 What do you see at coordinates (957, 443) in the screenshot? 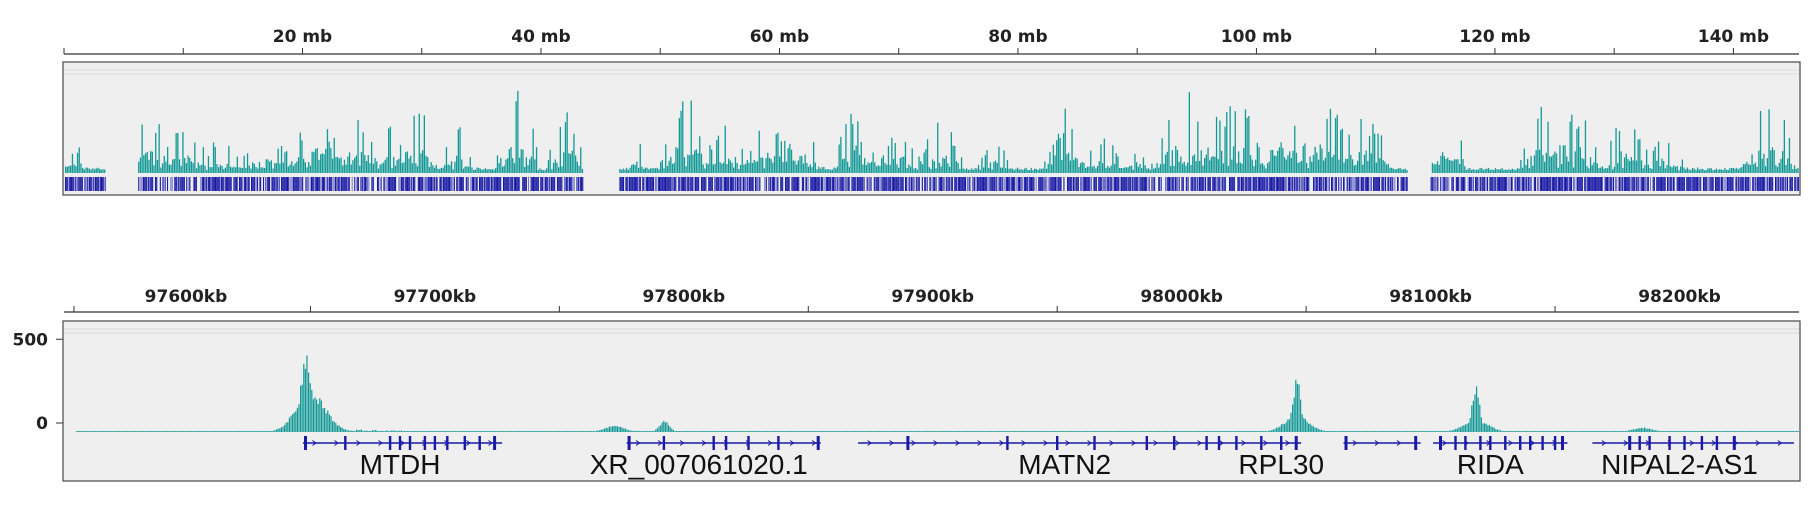
I see `gene-strand-arrow` at bounding box center [957, 443].